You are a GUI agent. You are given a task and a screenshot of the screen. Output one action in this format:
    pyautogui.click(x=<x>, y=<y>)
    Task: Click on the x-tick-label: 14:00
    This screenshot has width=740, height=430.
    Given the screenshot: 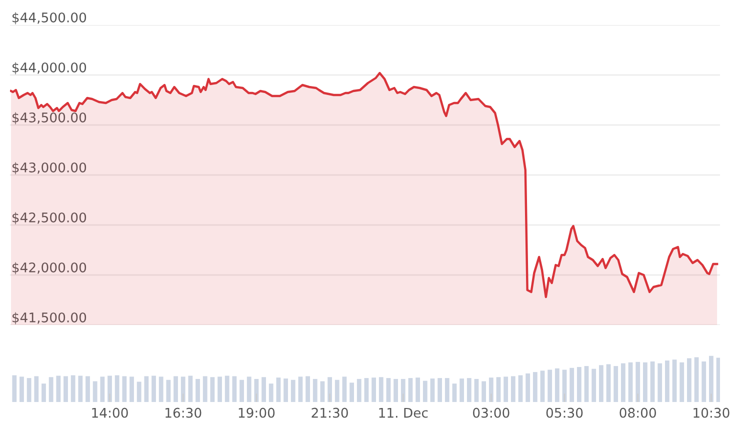 What is the action you would take?
    pyautogui.click(x=110, y=413)
    